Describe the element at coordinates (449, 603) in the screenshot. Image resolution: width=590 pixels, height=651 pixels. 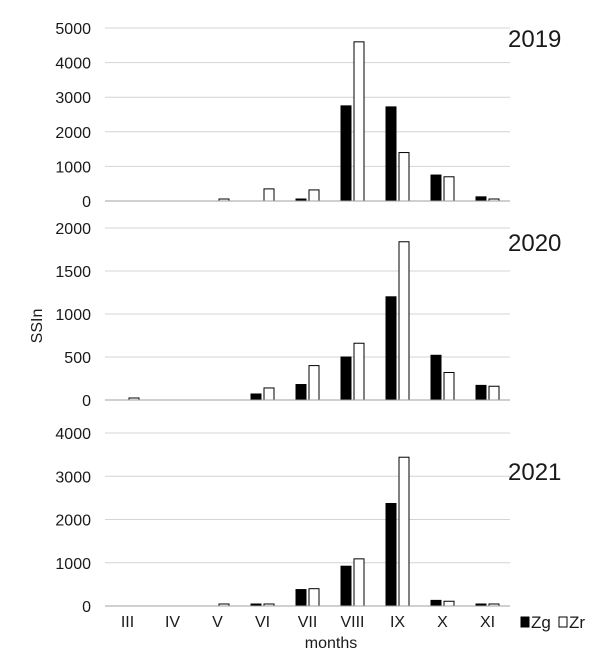
I see `bar-p3-zr-X` at that location.